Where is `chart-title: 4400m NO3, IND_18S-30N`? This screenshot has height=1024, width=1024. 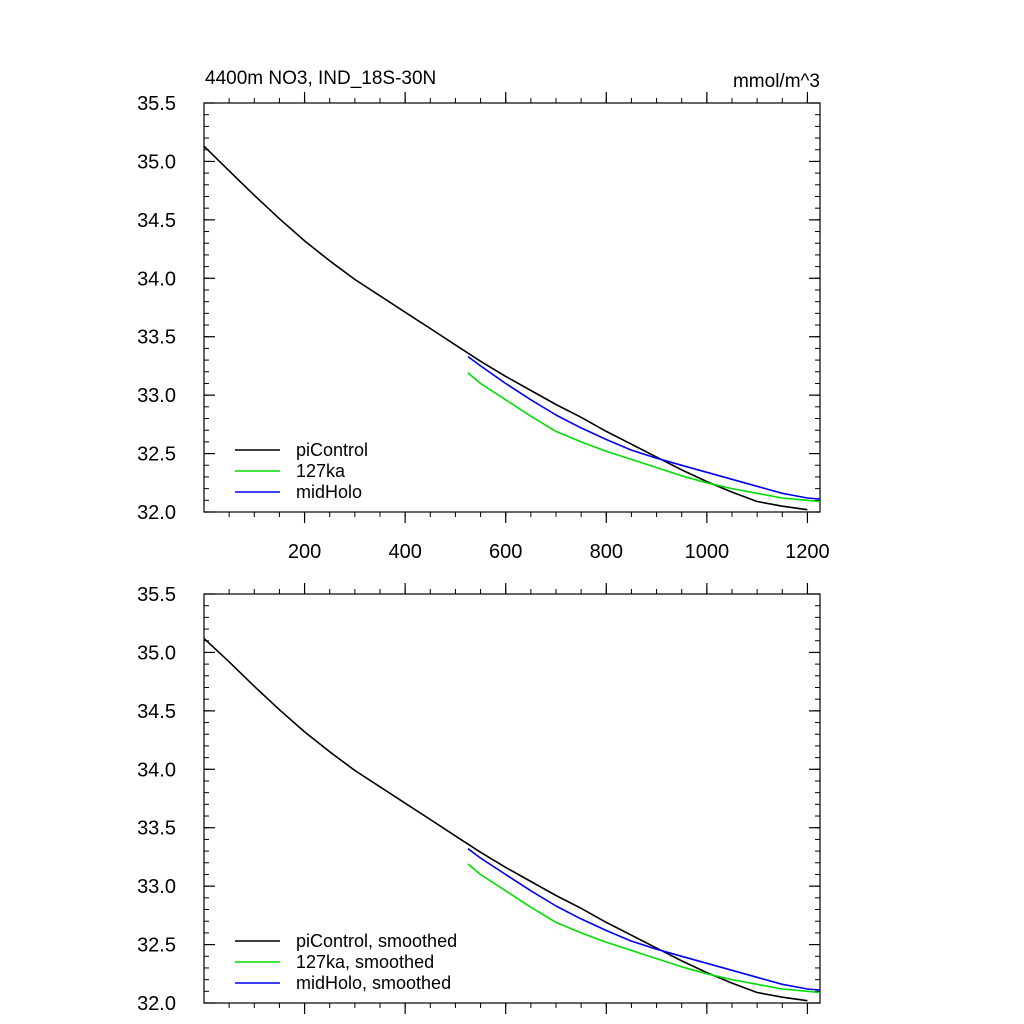 chart-title: 4400m NO3, IND_18S-30N is located at coordinates (320, 78).